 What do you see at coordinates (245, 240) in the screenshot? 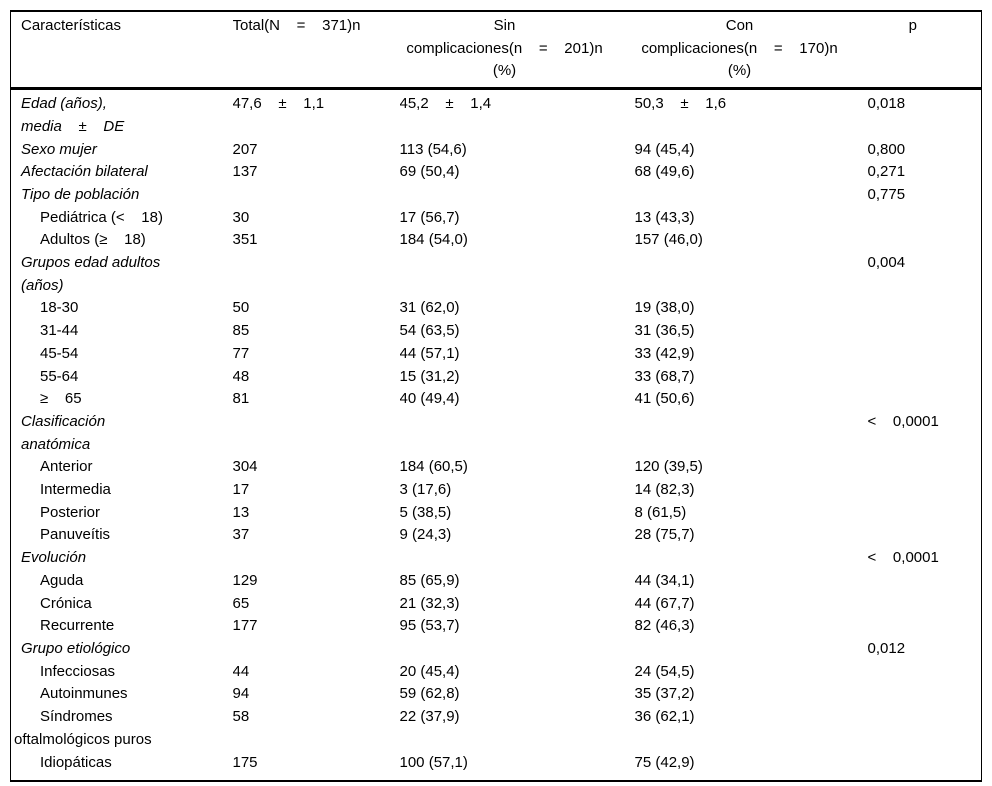
I see `total-value: 351` at bounding box center [245, 240].